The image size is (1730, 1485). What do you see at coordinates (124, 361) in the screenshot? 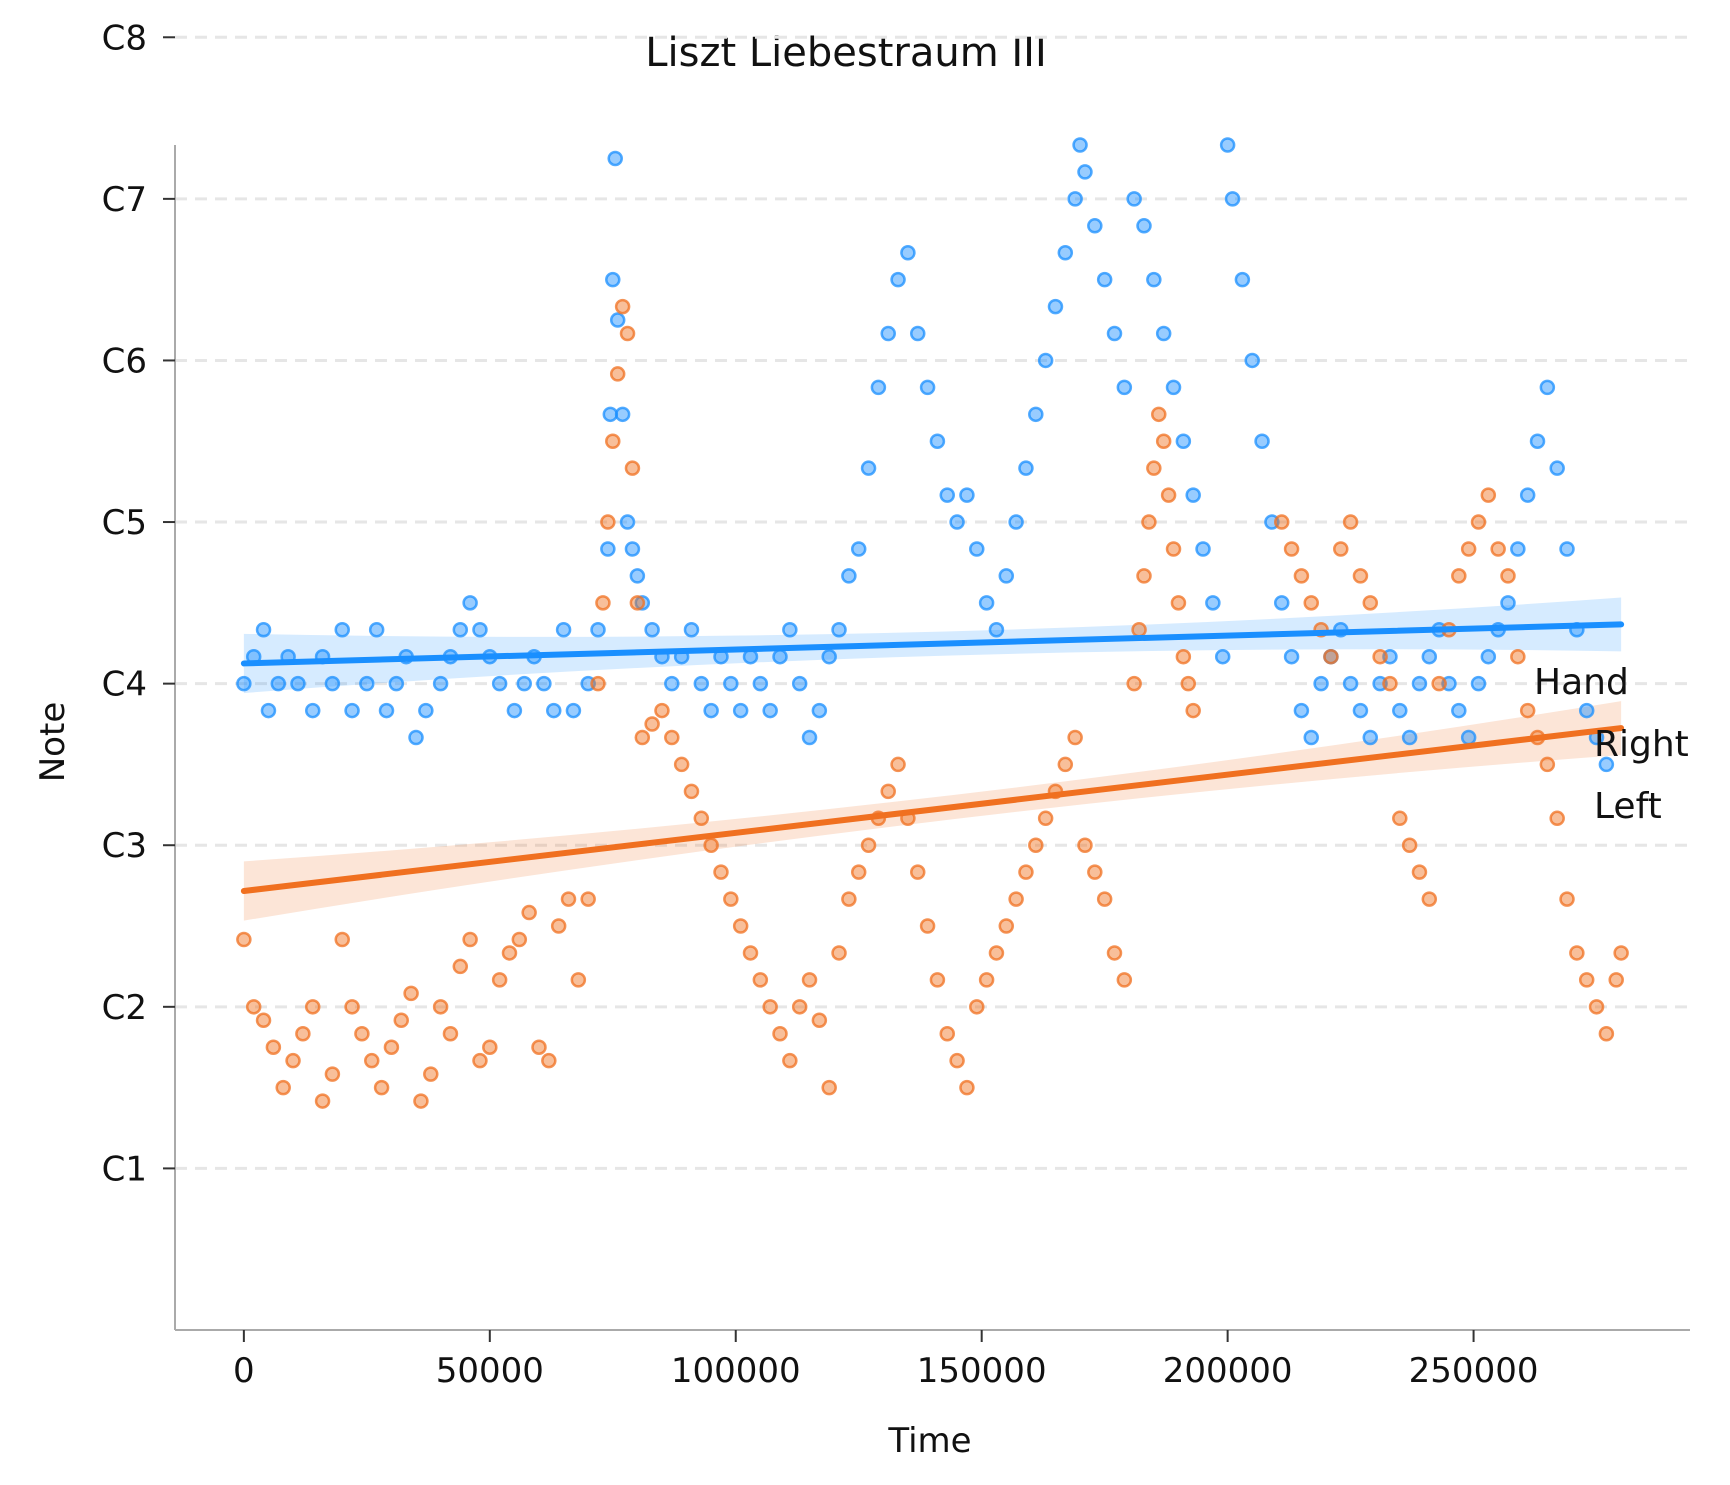
I see `y-tick-label-5: C6` at bounding box center [124, 361].